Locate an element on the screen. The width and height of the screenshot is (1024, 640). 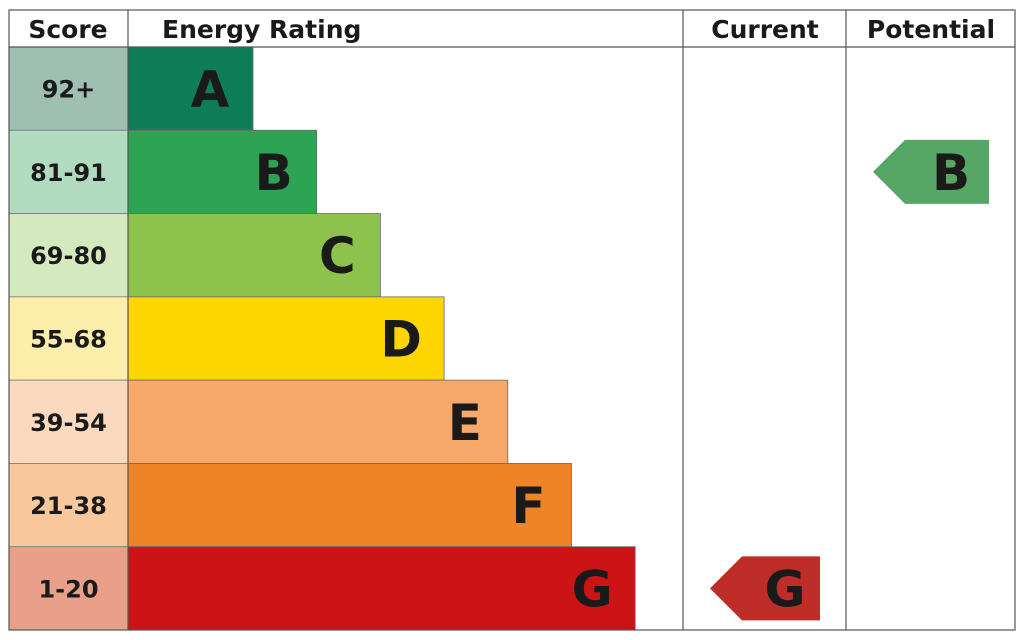
header-energy-rating: Energy Rating is located at coordinates (261, 29).